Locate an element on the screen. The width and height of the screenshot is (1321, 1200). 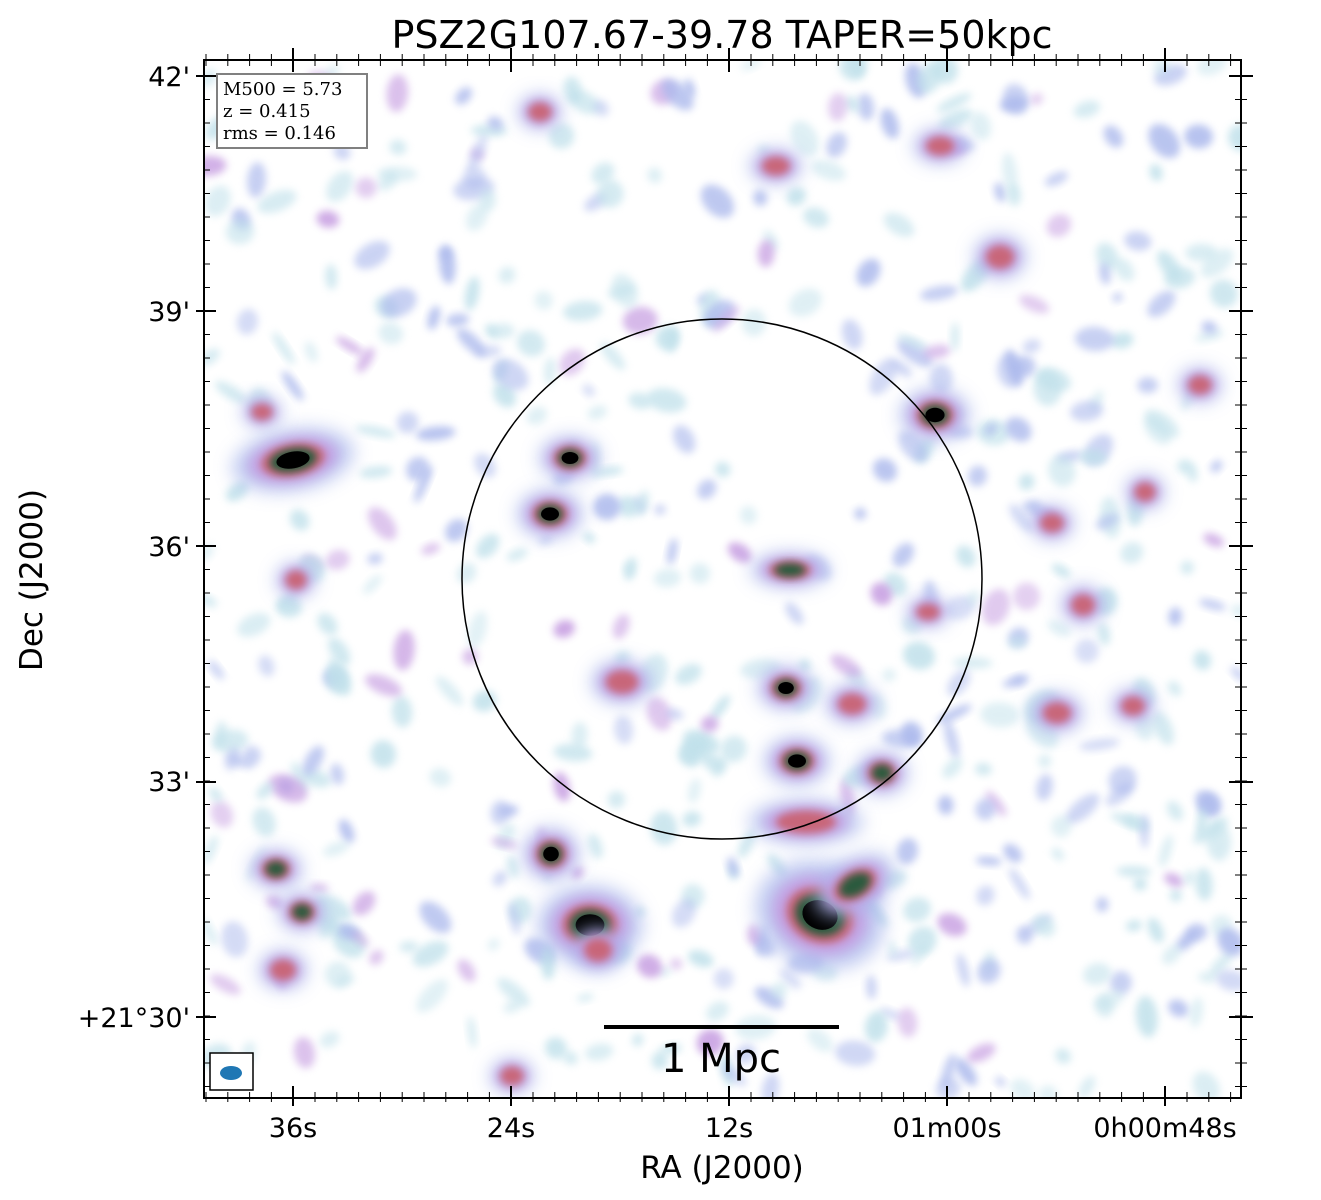
figure-title: PSZ2G107.67-39.78 TAPER=50kpc is located at coordinates (721, 35).